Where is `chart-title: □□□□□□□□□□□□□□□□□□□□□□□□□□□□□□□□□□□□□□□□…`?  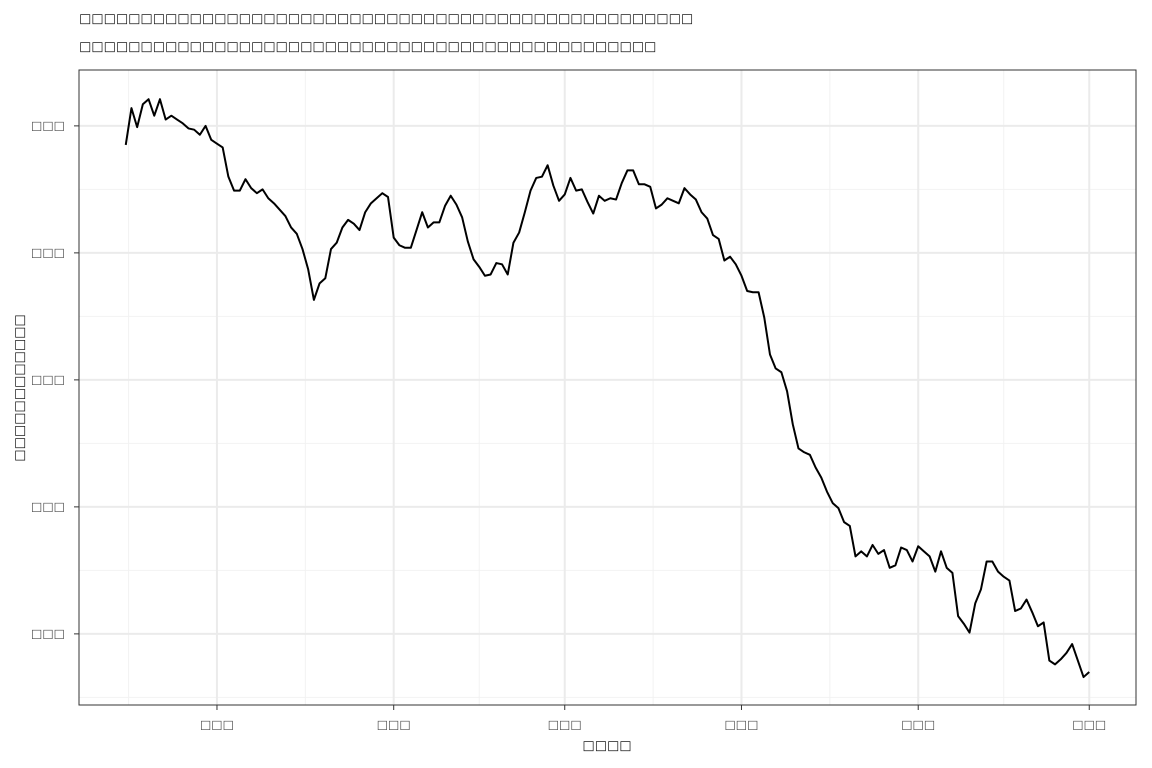 chart-title: □□□□□□□□□□□□□□□□□□□□□□□□□□□□□□□□□□□□□□□□… is located at coordinates (386, 19).